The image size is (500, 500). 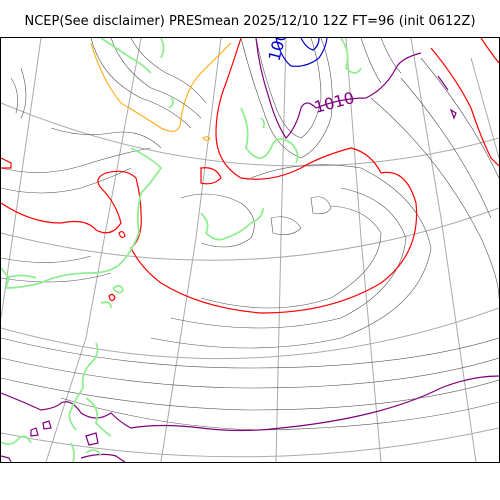 What do you see at coordinates (279, 50) in the screenshot?
I see `contour-label-1000: 1000` at bounding box center [279, 50].